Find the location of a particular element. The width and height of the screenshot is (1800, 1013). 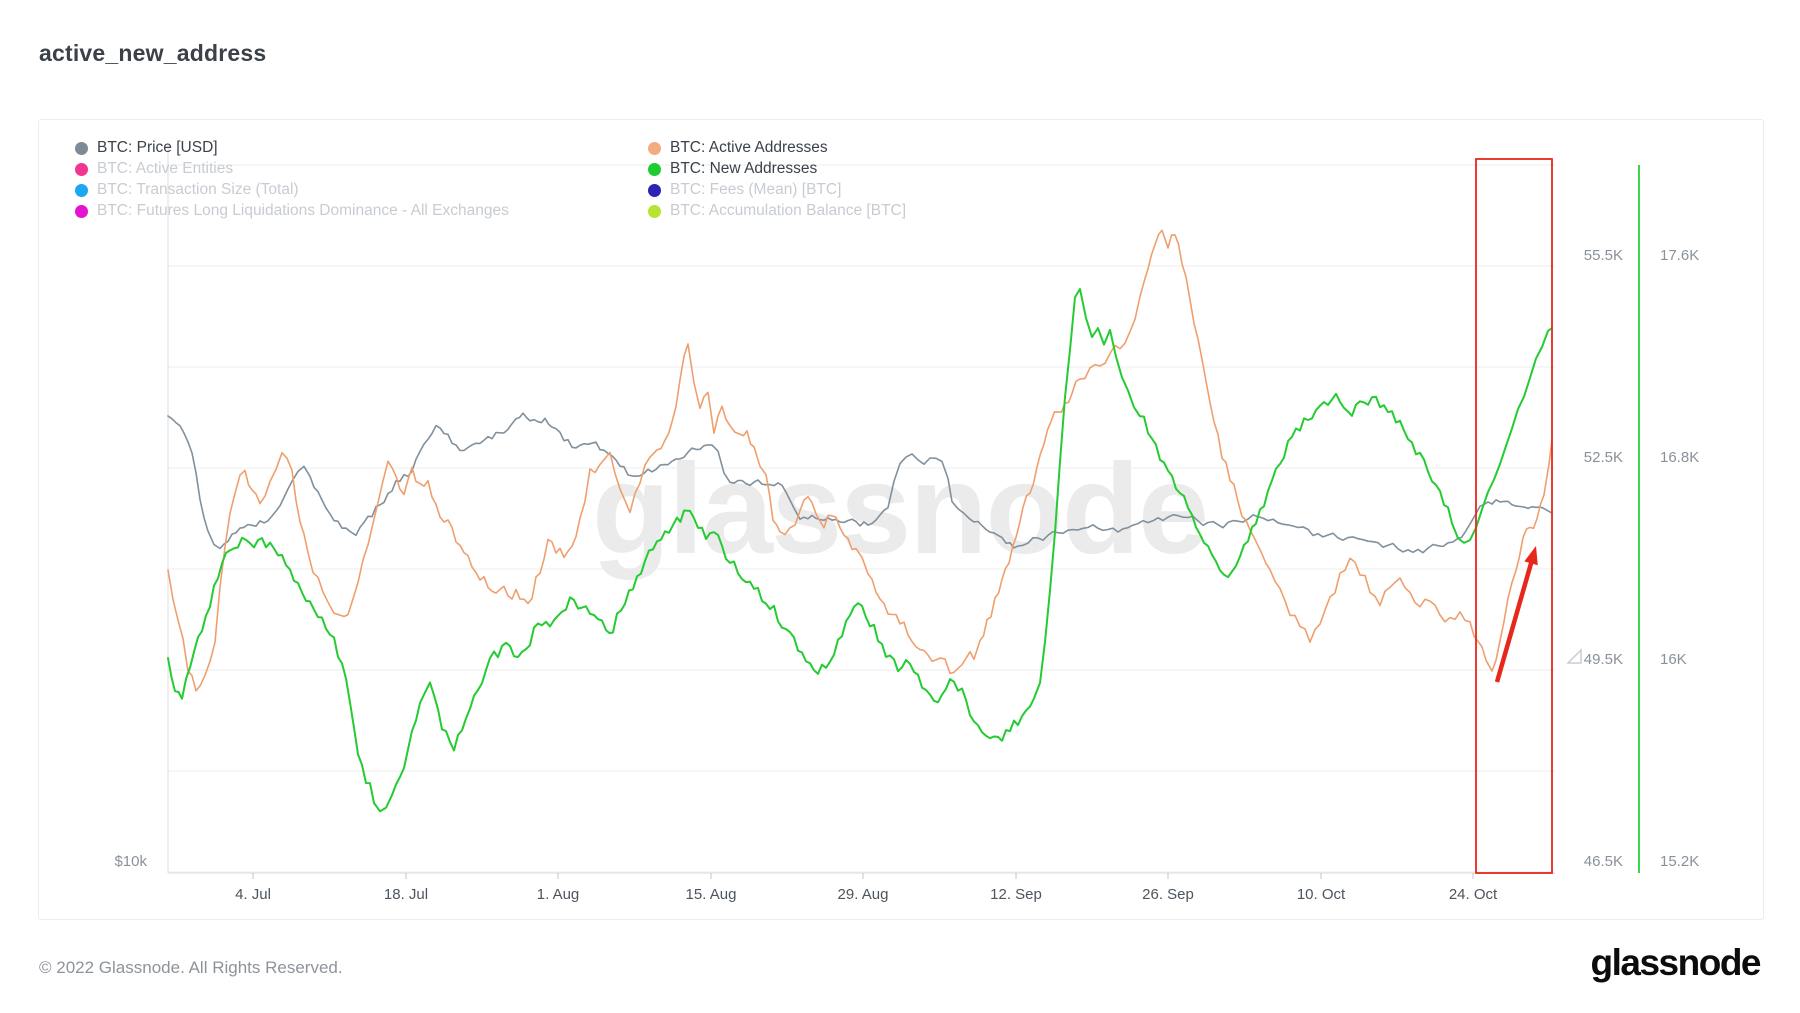

y-axis-label-new-15-2k: 15.2K is located at coordinates (1680, 861).